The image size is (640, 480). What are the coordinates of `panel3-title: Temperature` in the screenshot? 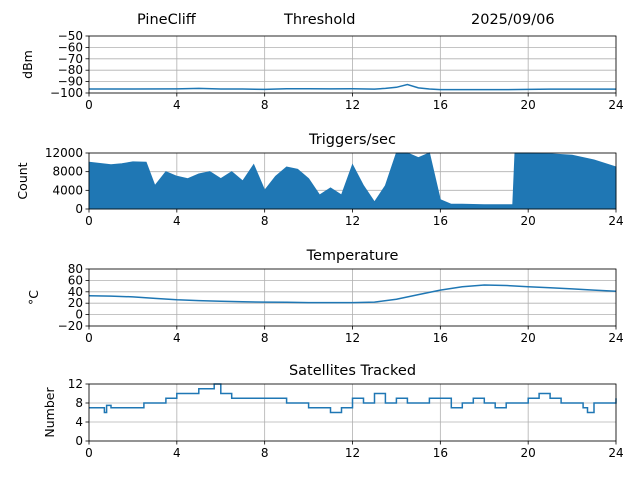 It's located at (352, 256).